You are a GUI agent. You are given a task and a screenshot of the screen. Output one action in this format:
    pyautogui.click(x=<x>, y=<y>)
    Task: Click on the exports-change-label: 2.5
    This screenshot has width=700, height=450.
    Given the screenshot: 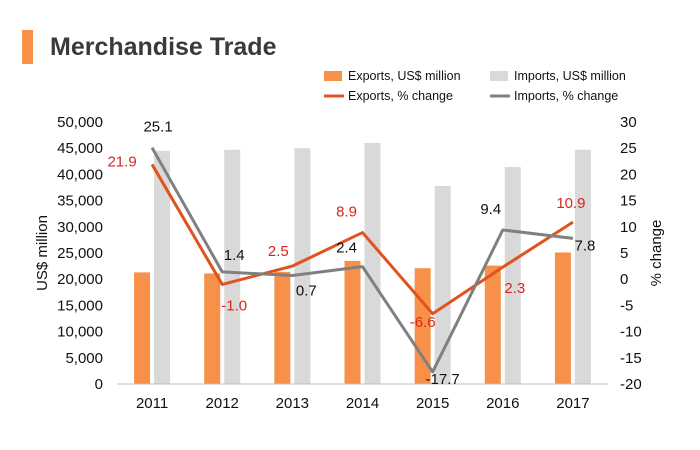 What is the action you would take?
    pyautogui.click(x=278, y=251)
    